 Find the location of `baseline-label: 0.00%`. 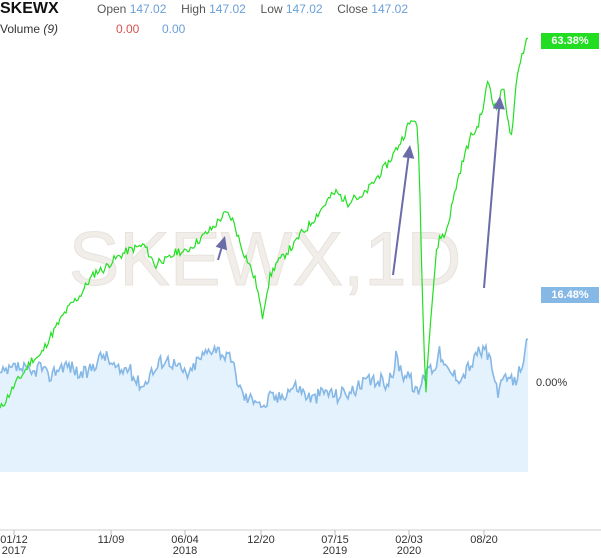

baseline-label: 0.00% is located at coordinates (551, 383).